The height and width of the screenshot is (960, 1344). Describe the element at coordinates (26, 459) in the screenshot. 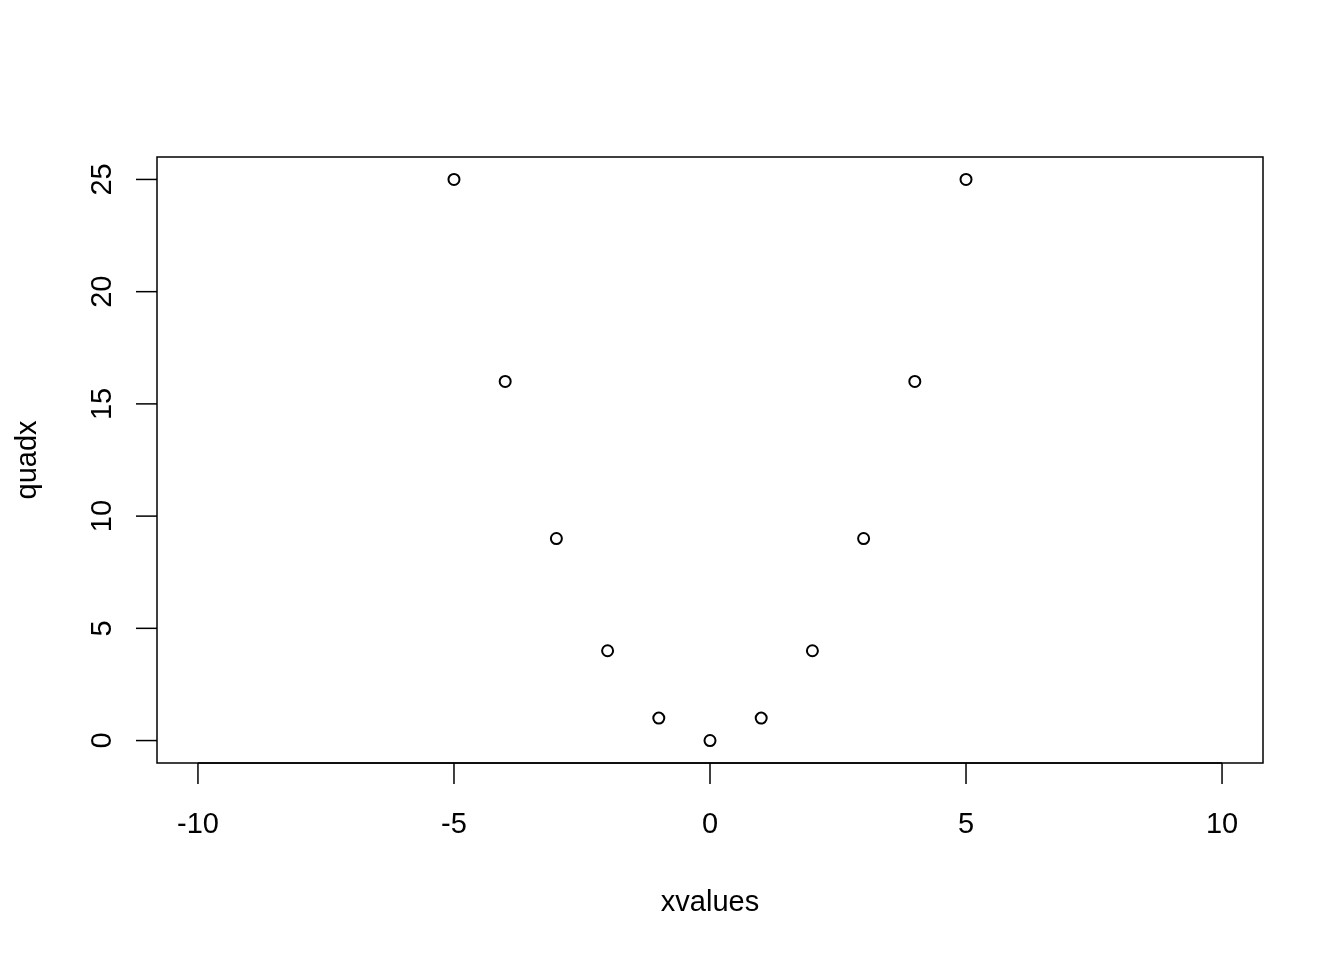

I see `y-axis-title: quadx` at that location.